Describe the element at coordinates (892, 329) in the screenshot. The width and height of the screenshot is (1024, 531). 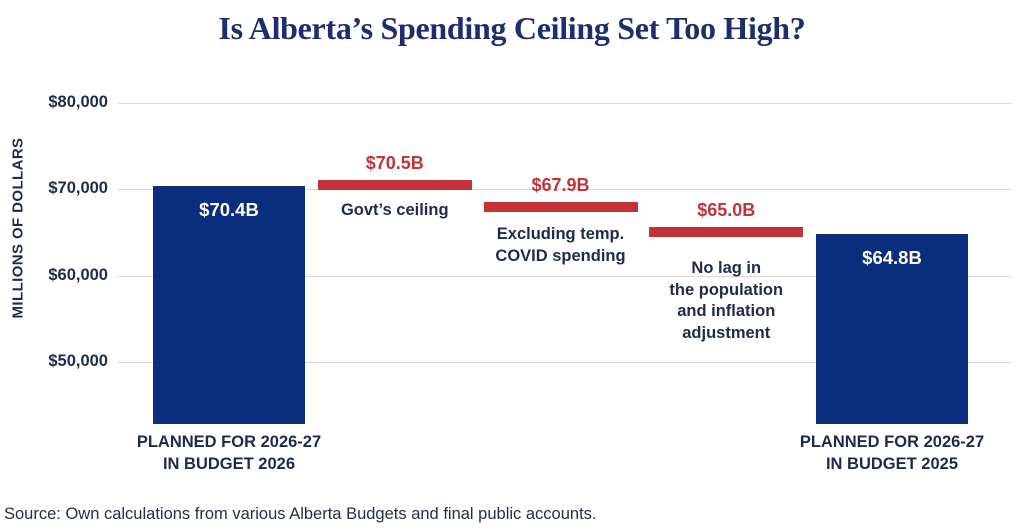
I see `bar: $64.8B` at that location.